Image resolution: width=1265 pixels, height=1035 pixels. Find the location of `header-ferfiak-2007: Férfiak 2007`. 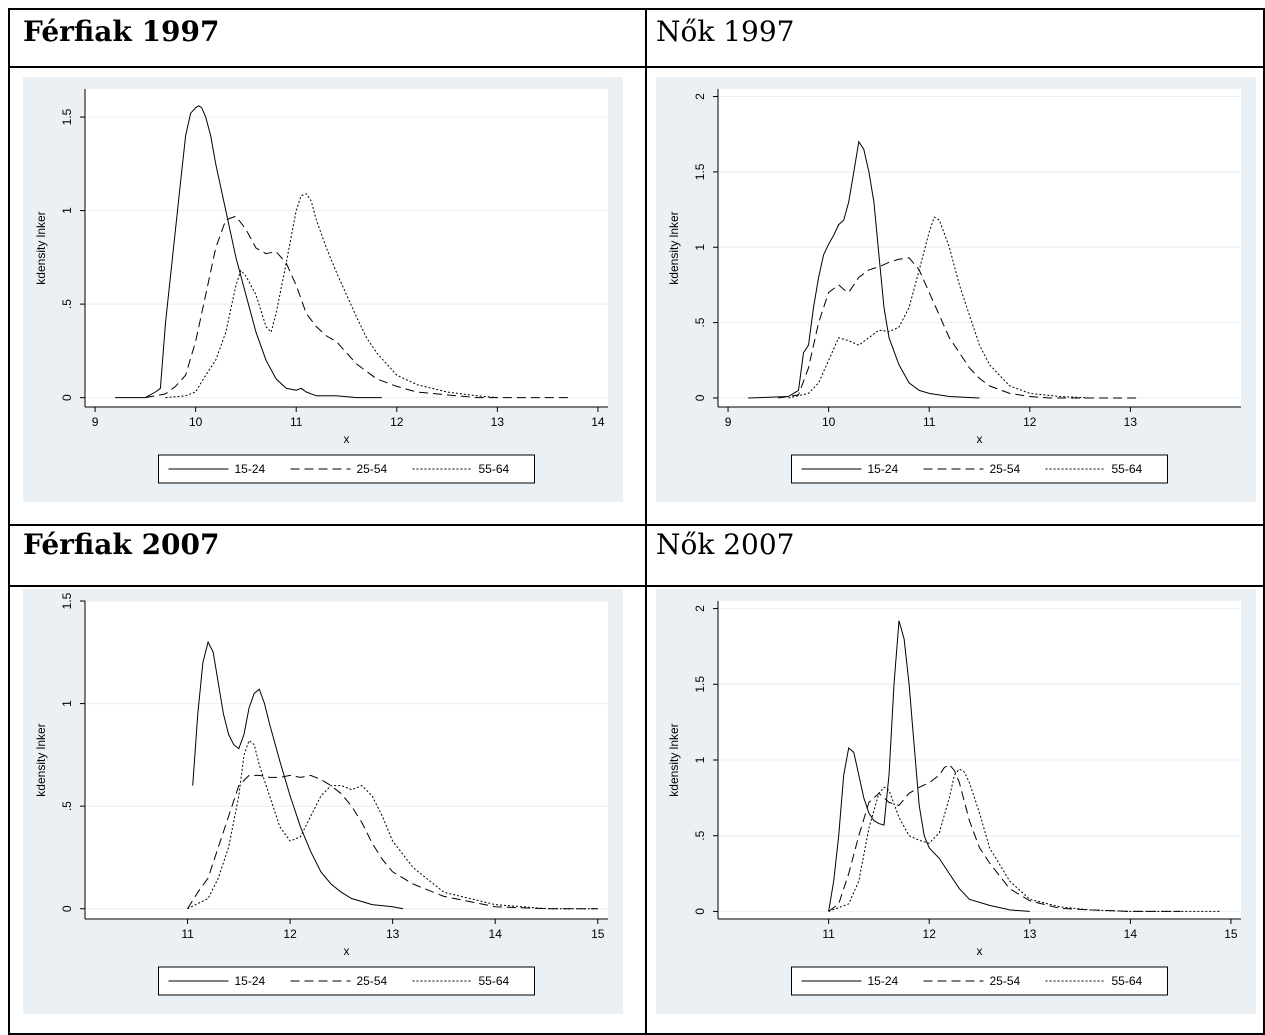

header-ferfiak-2007: Férfiak 2007 is located at coordinates (121, 544).